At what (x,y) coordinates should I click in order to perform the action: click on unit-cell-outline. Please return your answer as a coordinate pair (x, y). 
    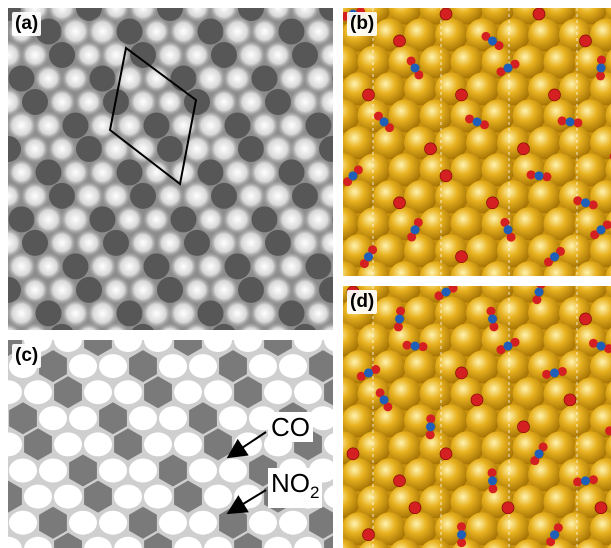
    Looking at the image, I should click on (153, 116).